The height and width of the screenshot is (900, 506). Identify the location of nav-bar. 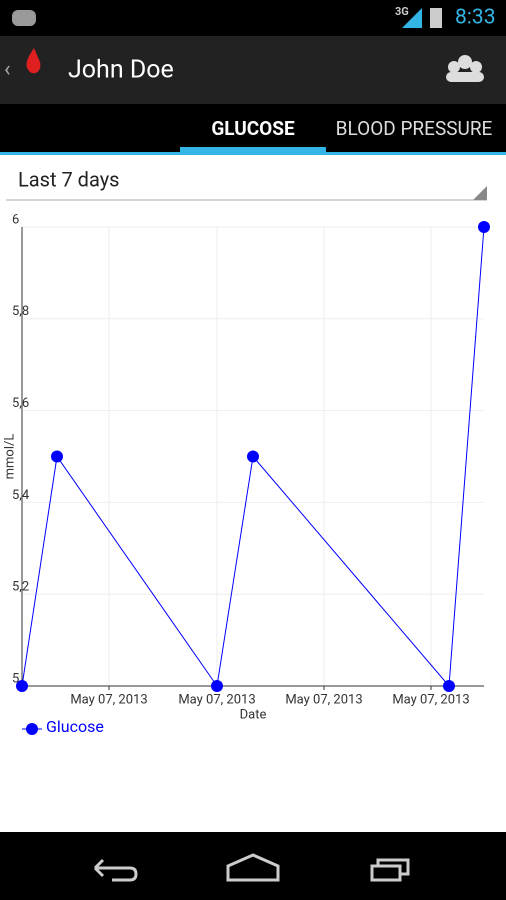
(253, 866).